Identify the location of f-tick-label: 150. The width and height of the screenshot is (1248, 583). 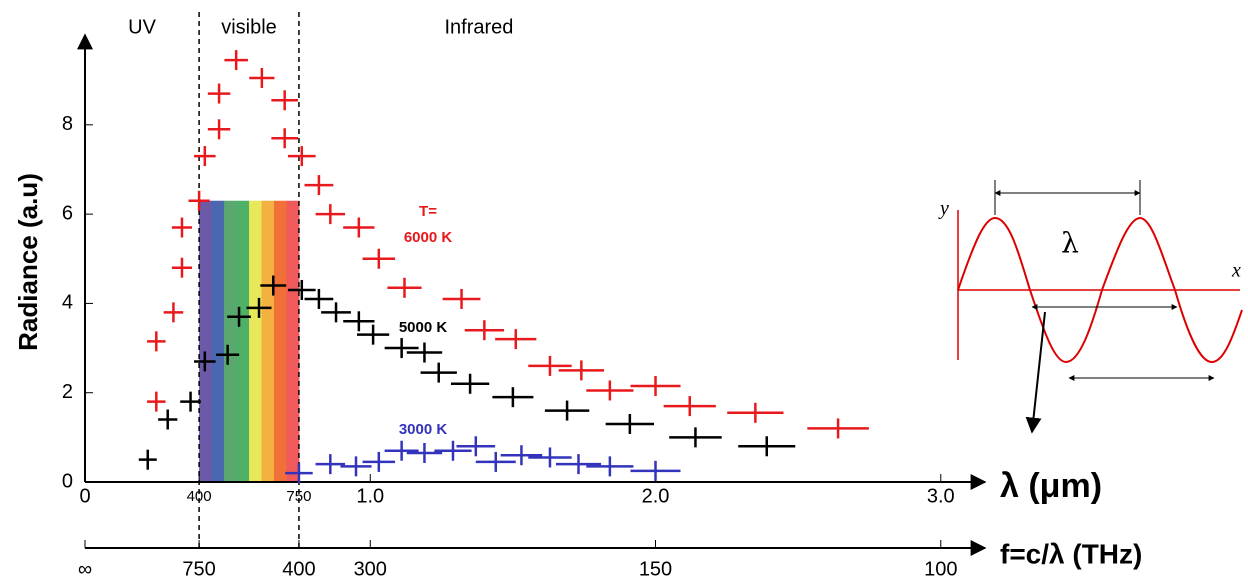
(655, 569).